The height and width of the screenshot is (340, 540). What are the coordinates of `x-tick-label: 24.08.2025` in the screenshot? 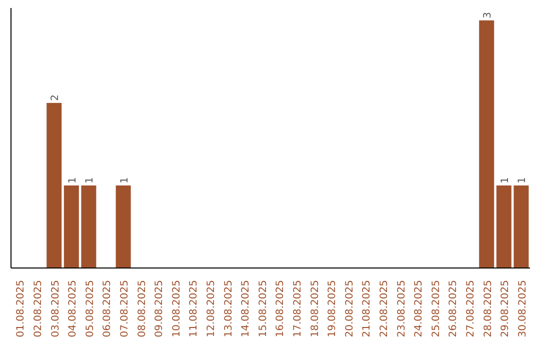 It's located at (419, 309).